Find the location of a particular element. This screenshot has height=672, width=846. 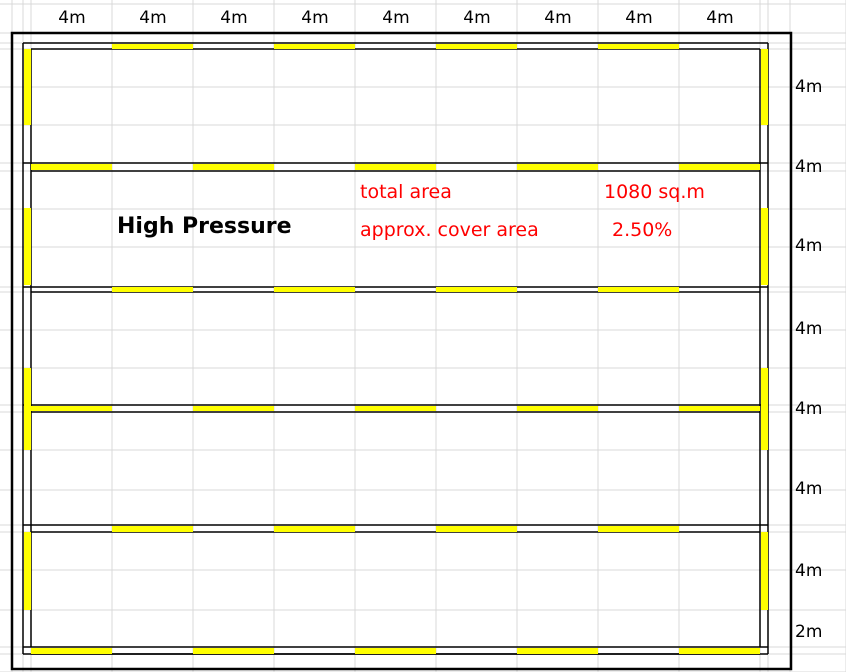

total-area-value: 1080 sq.m is located at coordinates (654, 192).